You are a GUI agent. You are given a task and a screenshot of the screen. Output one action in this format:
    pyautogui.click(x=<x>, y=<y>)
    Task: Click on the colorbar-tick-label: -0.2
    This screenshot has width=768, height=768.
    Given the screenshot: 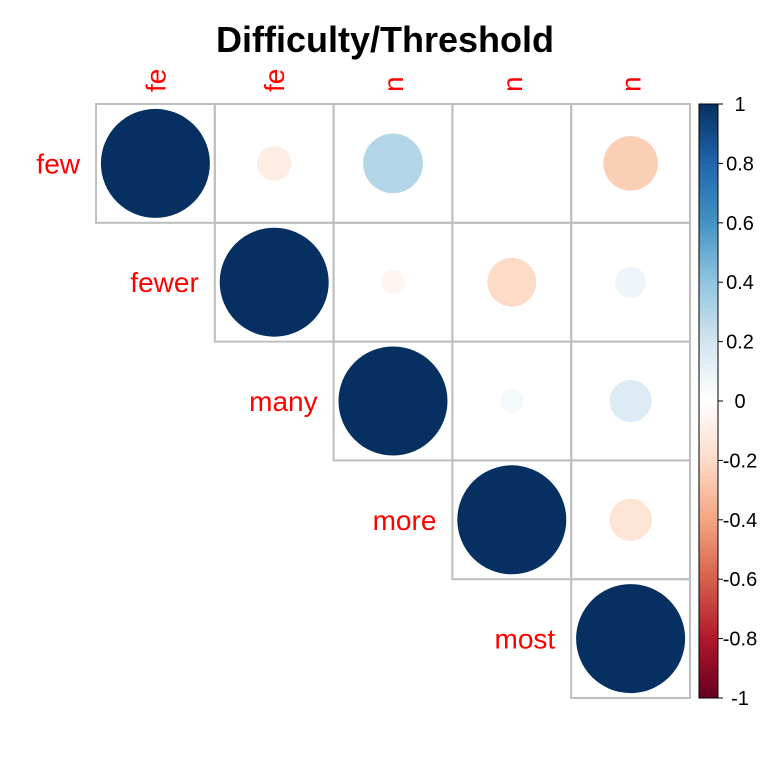 What is the action you would take?
    pyautogui.click(x=740, y=461)
    